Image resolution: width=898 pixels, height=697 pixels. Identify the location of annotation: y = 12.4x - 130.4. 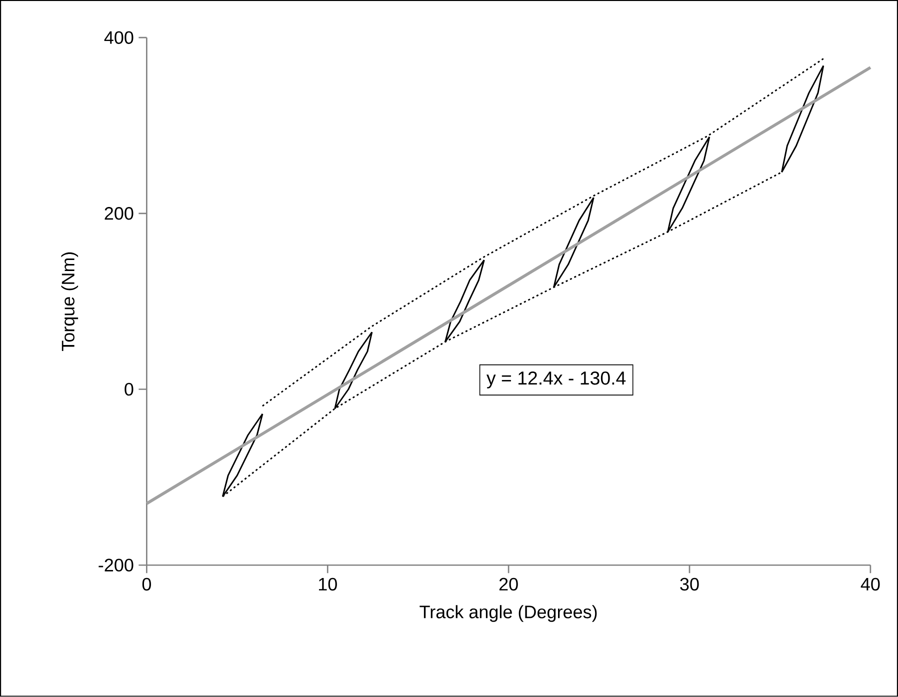
(556, 380).